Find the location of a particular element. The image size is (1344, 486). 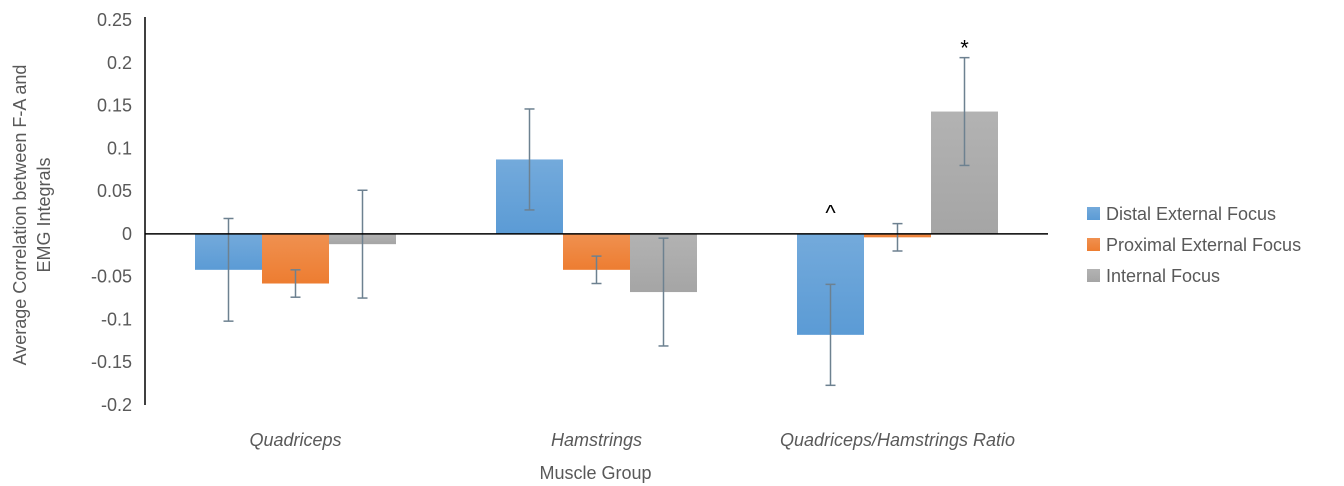

x-category-label: Quadriceps is located at coordinates (295, 440).